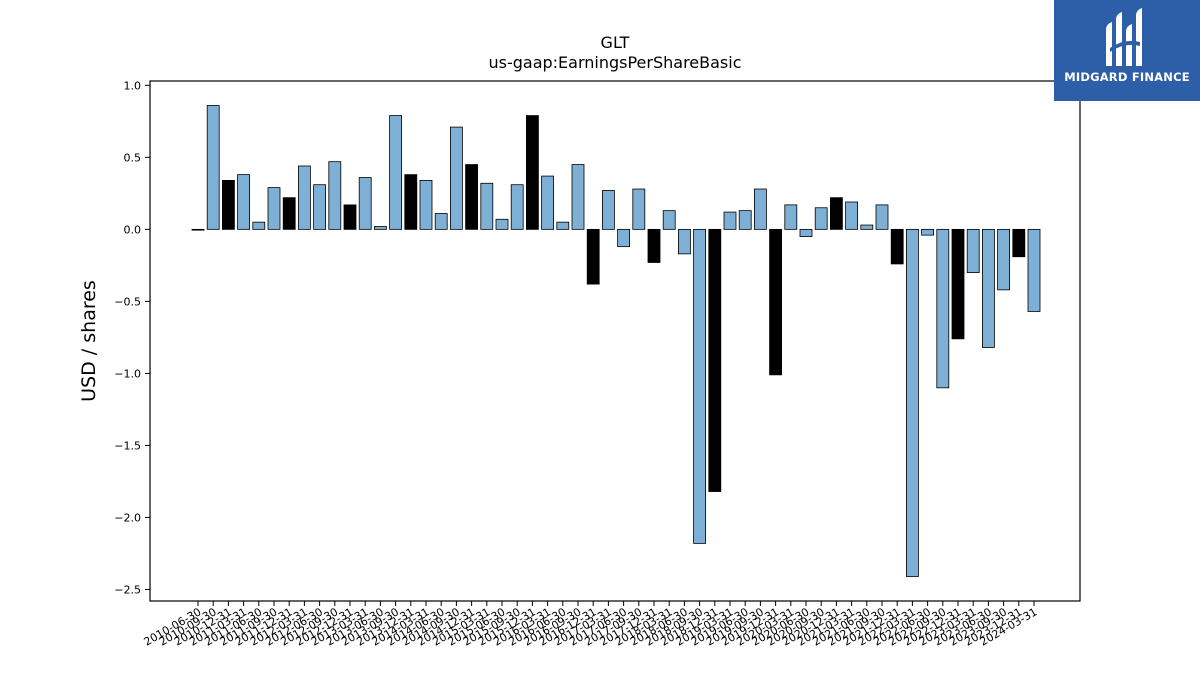  What do you see at coordinates (614, 62) in the screenshot?
I see `chart-subtitle: us-gaap:EarningsPerShareBasic` at bounding box center [614, 62].